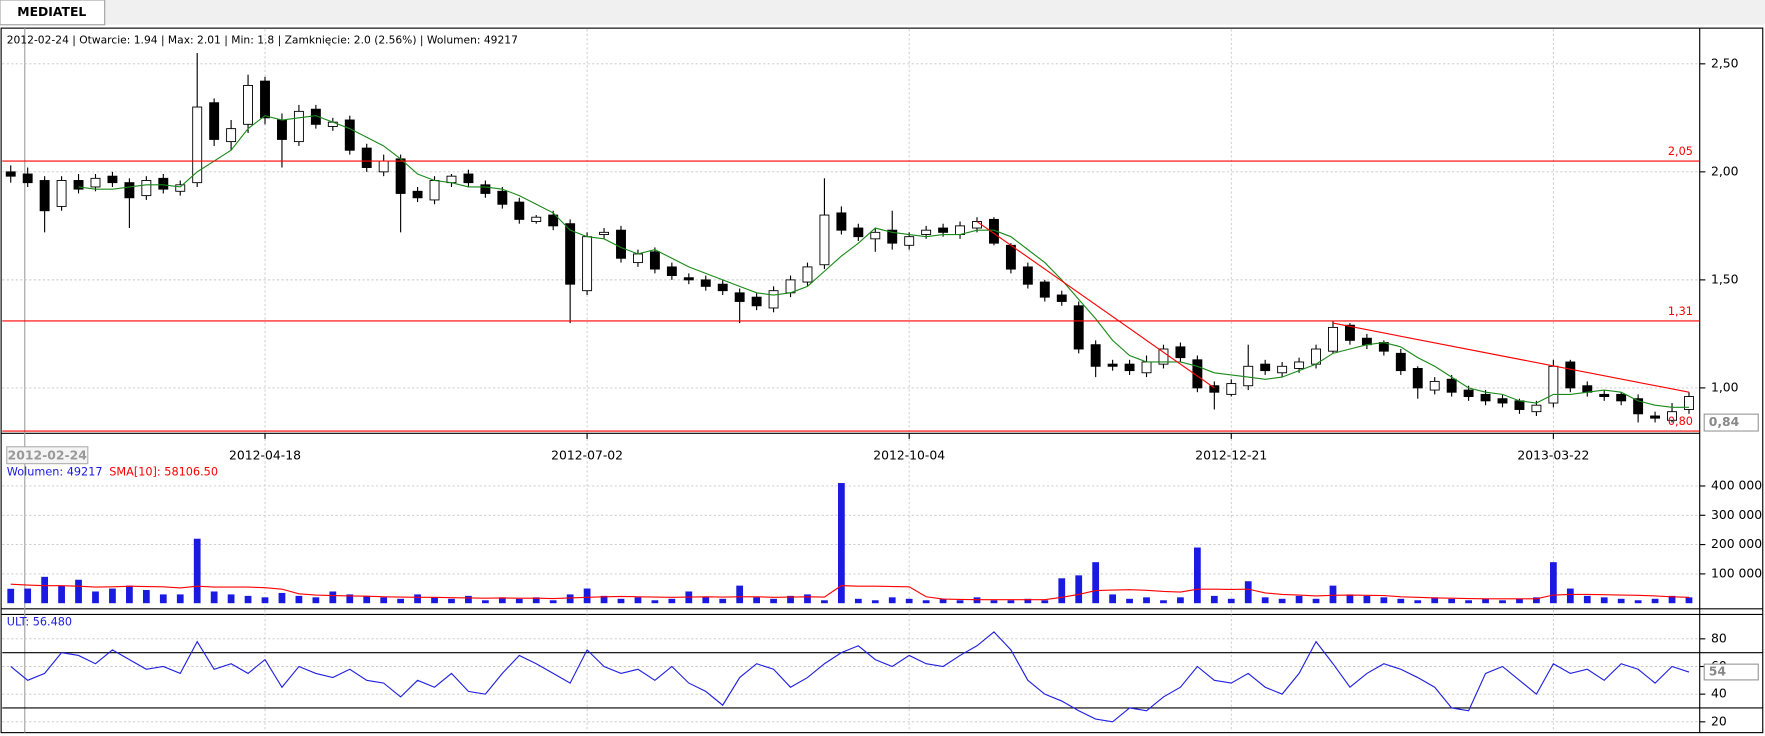 This screenshot has width=1765, height=736. Describe the element at coordinates (39, 621) in the screenshot. I see `legend-entry: ULT: 56.480` at that location.